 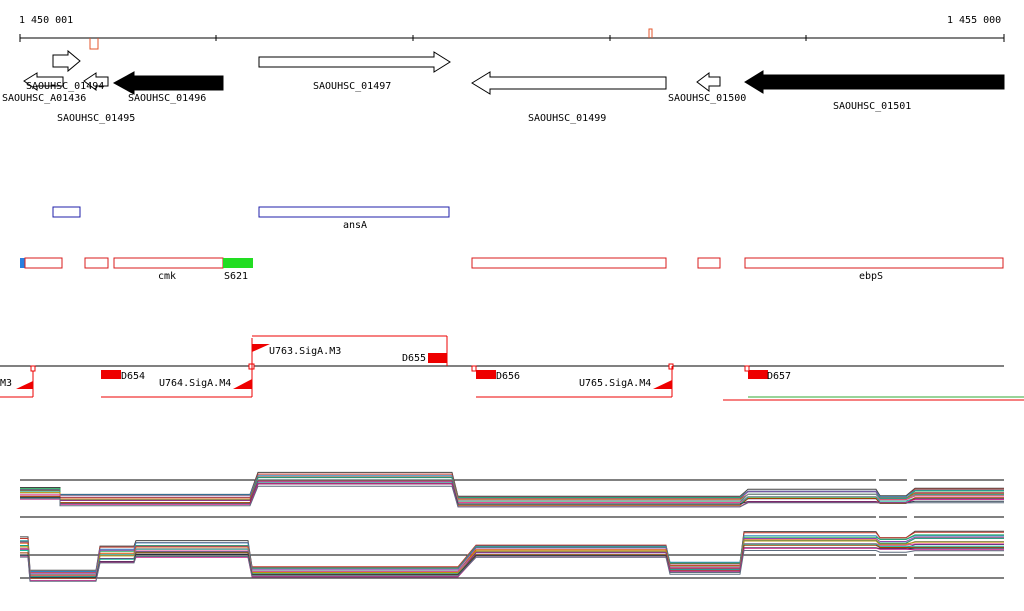 What do you see at coordinates (874, 263) in the screenshot?
I see `red-feature-ebpS` at bounding box center [874, 263].